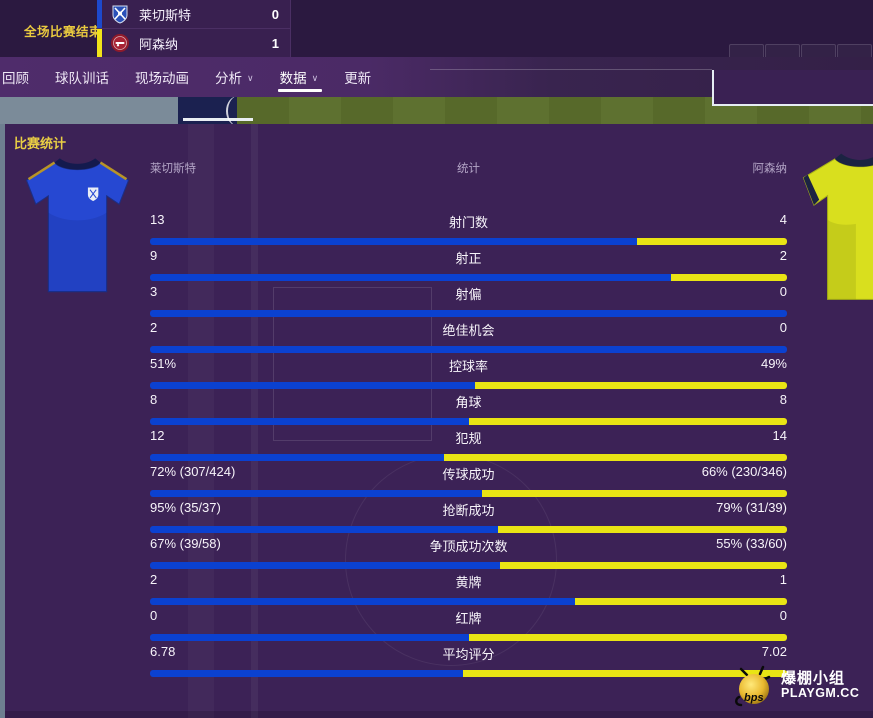  Describe the element at coordinates (773, 363) in the screenshot. I see `stat-away-value: 49%` at that location.